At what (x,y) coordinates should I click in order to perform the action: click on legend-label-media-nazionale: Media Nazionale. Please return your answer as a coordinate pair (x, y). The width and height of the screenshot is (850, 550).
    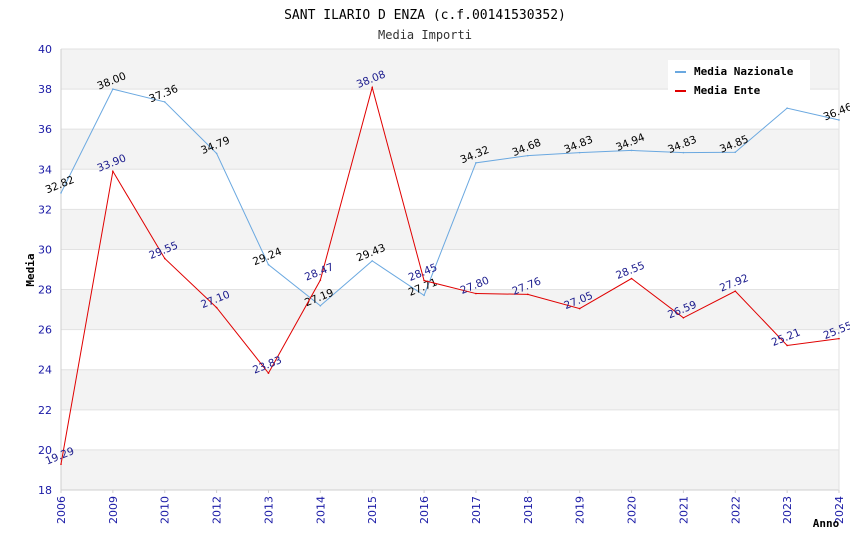
    Looking at the image, I should click on (744, 71).